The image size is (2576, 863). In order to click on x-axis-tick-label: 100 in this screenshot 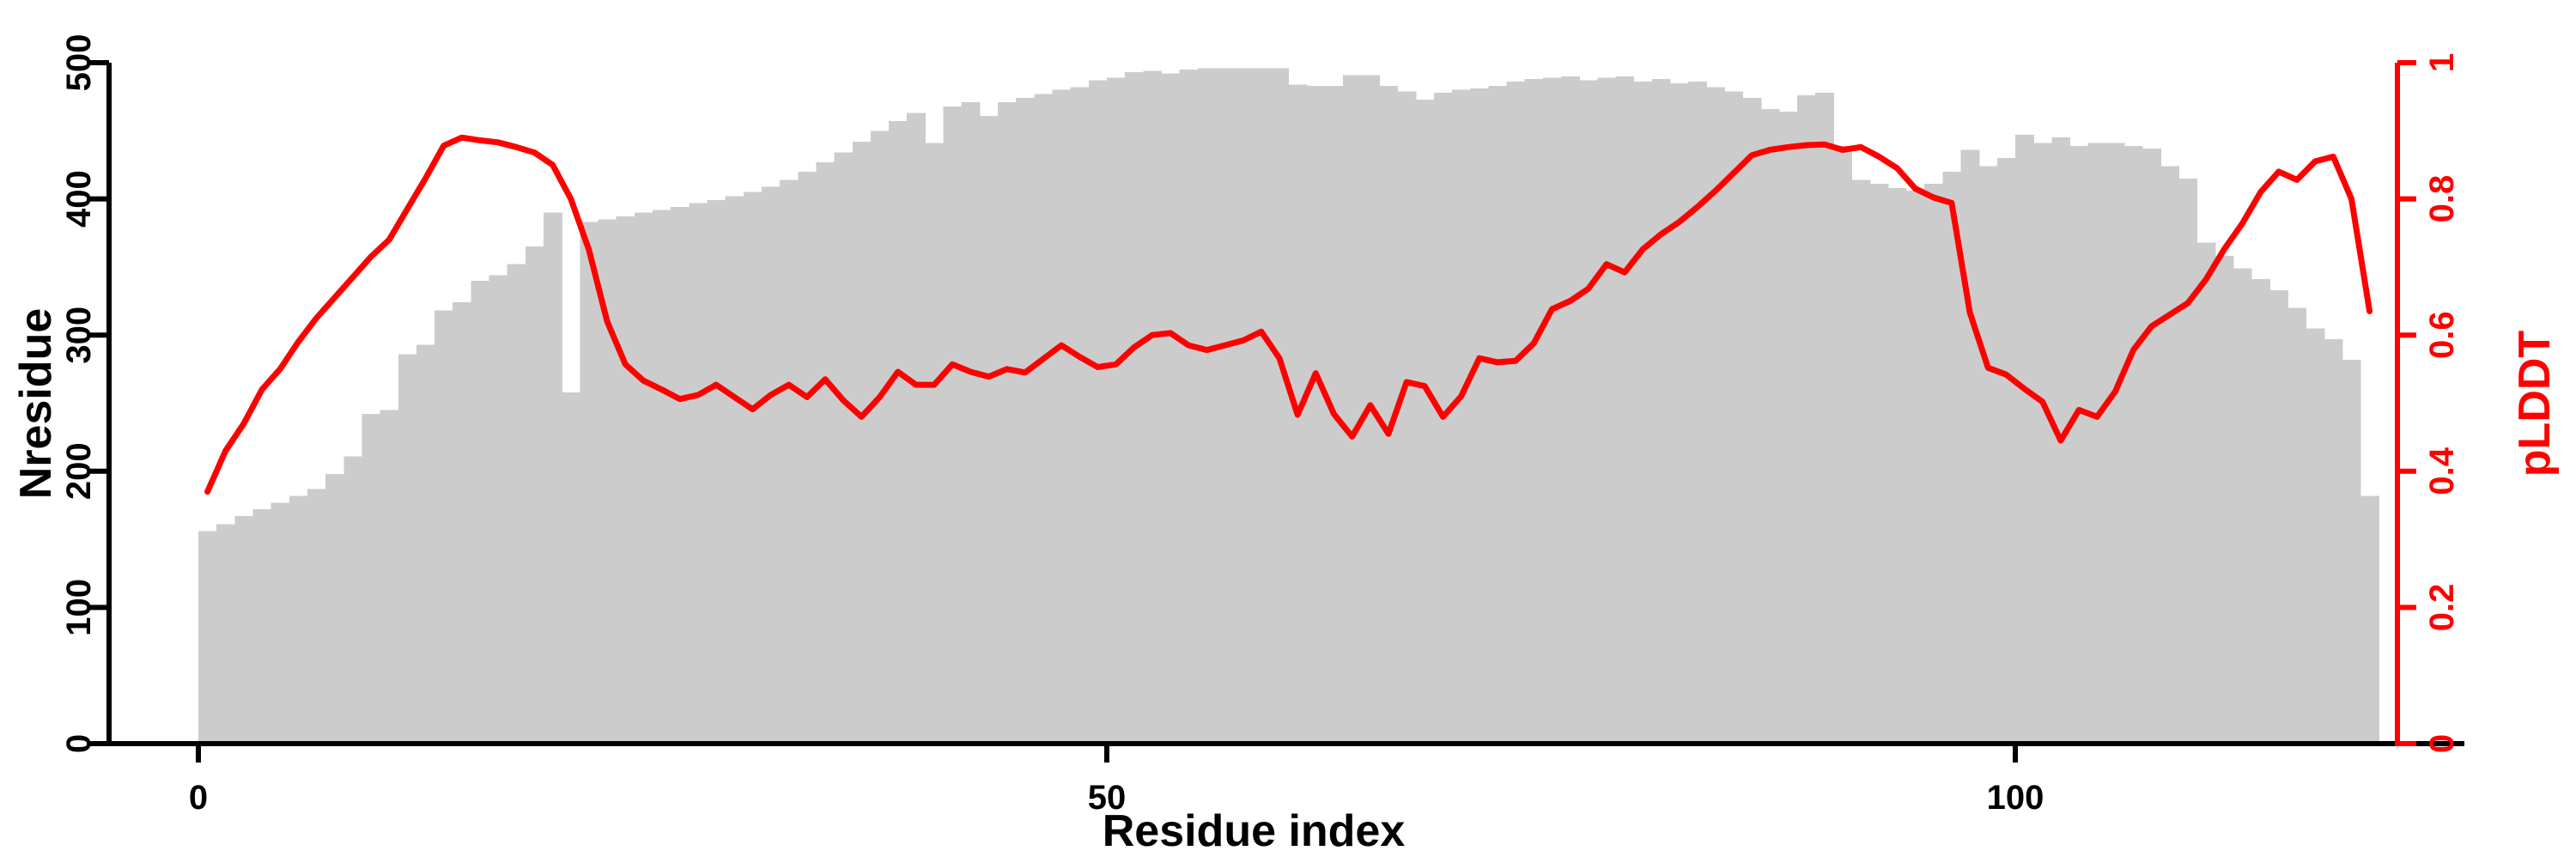, I will do `click(2016, 798)`.